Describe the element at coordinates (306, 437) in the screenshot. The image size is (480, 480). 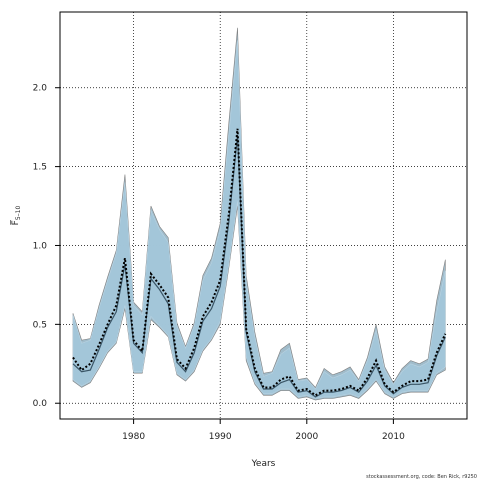
I see `x-tick-label: 2000` at that location.